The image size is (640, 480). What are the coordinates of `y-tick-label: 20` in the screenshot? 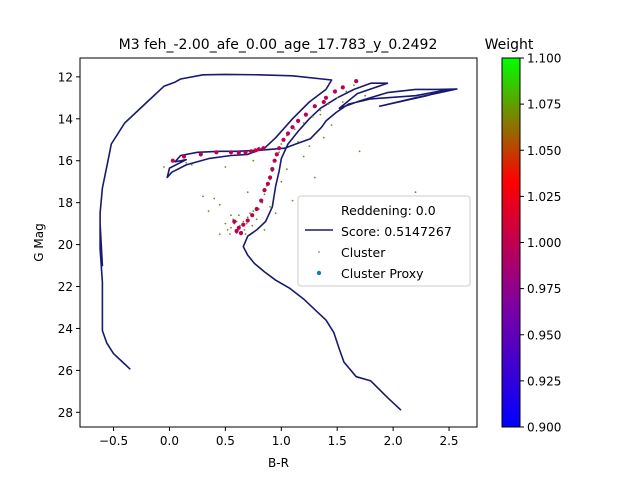 It's located at (65, 245).